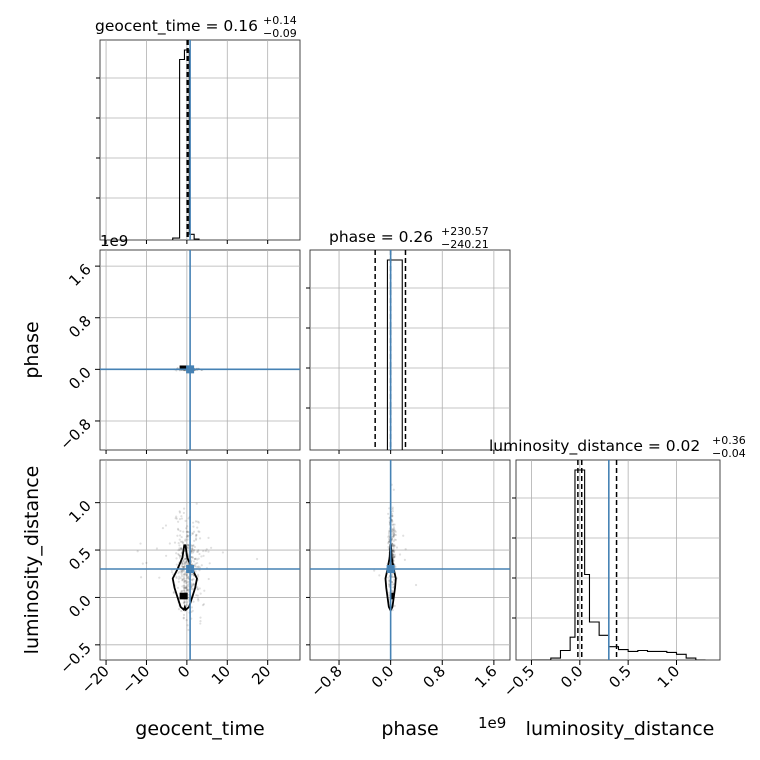 This screenshot has width=760, height=760. I want to click on title-geocent-time-minus: −0.09, so click(280, 33).